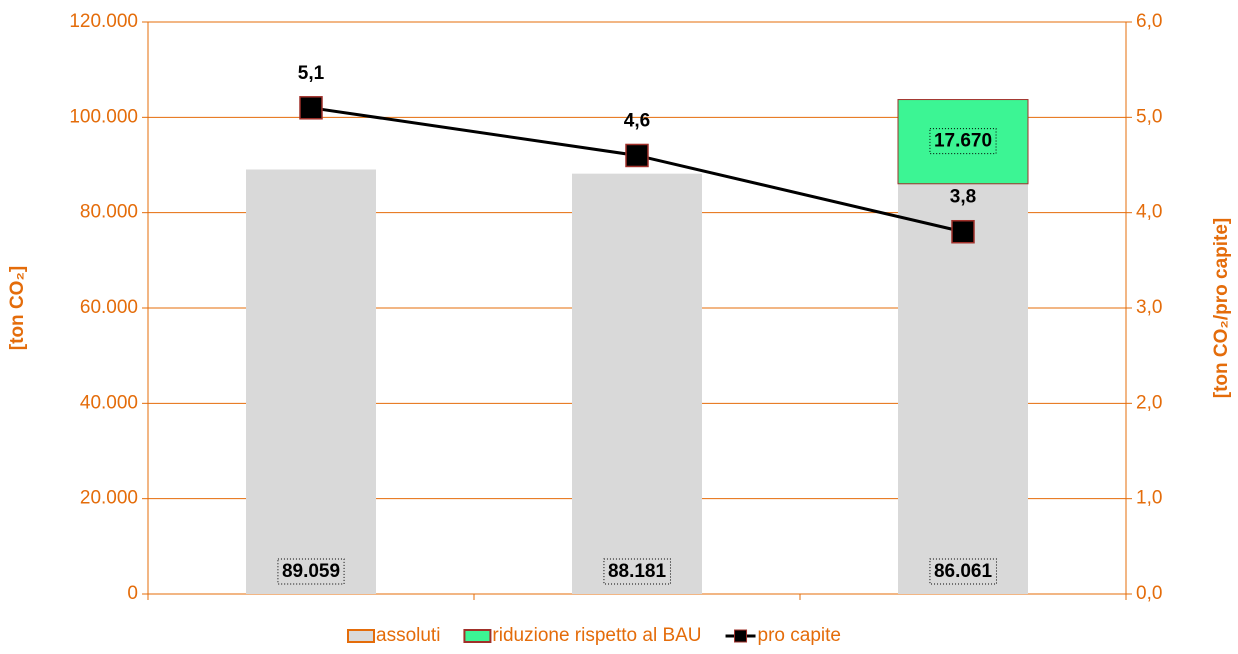  Describe the element at coordinates (311, 73) in the screenshot. I see `value-label: 5,1` at that location.